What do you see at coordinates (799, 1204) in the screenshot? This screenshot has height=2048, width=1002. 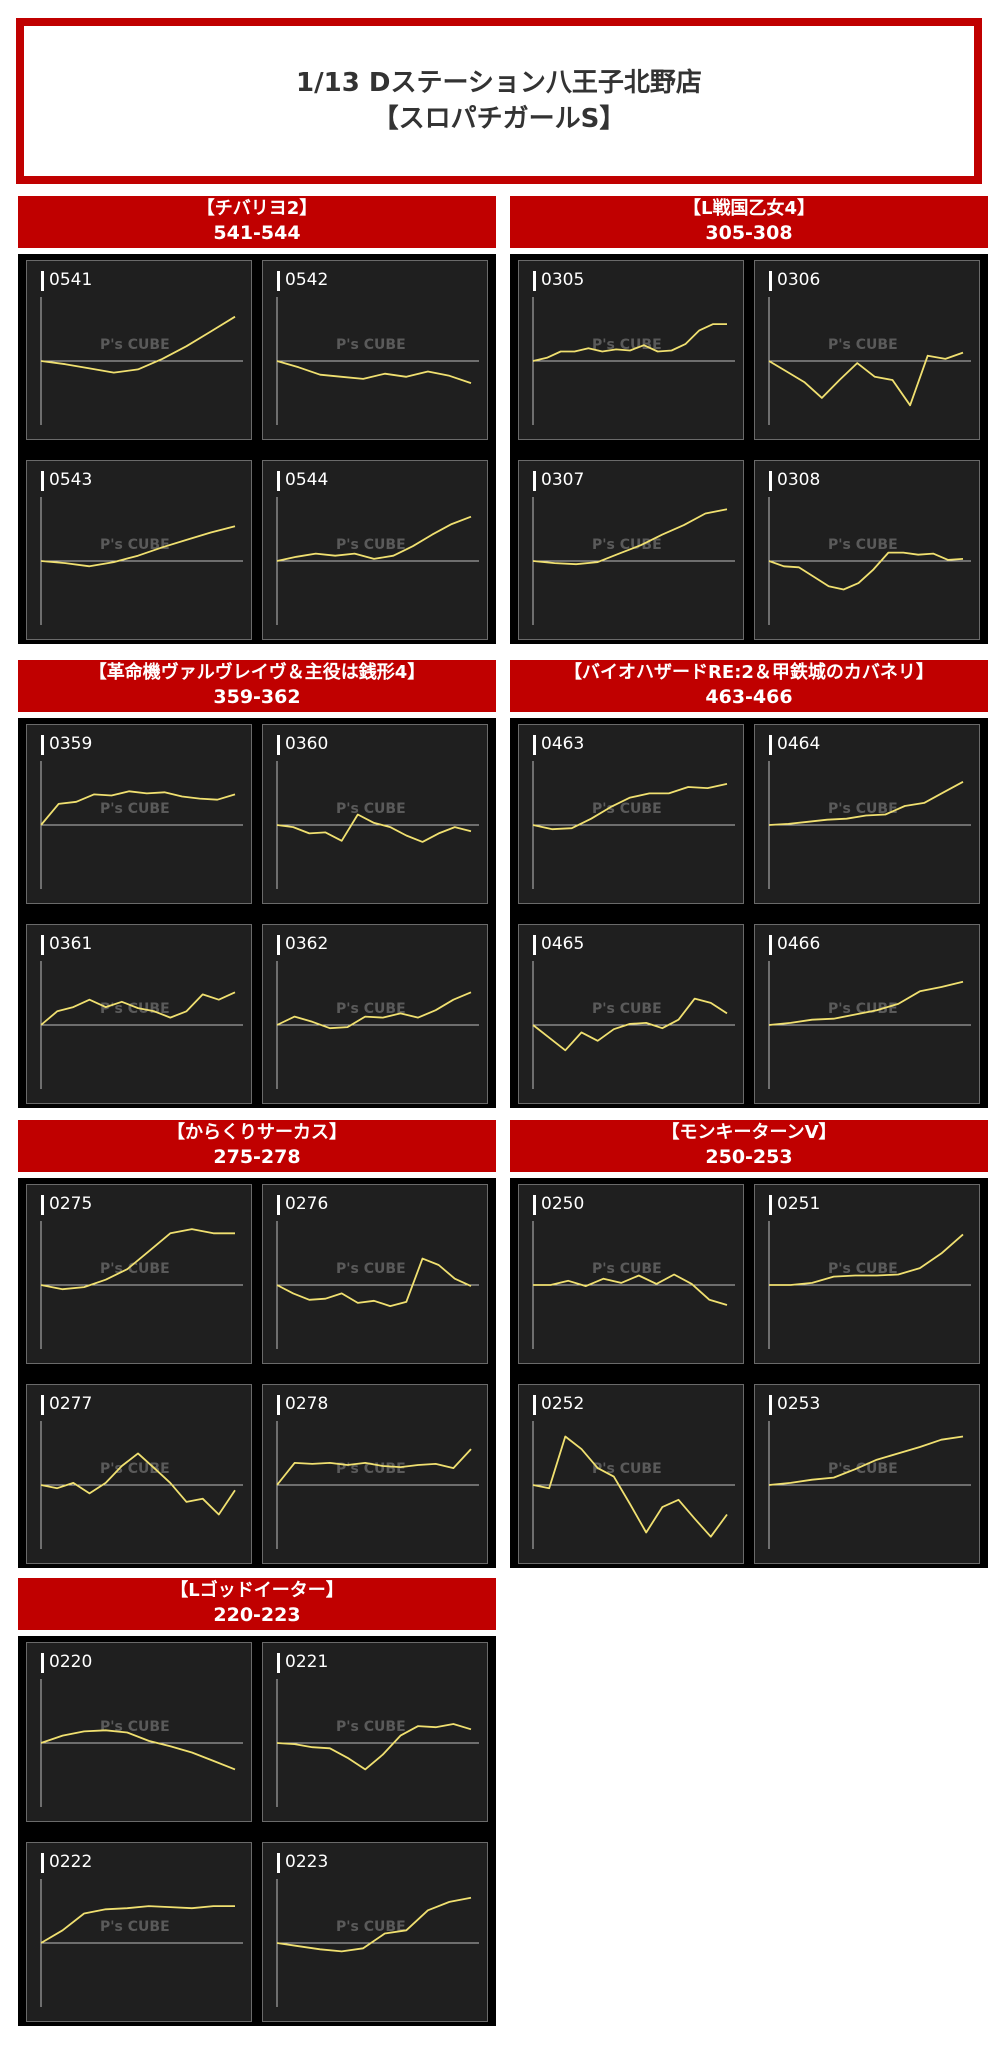 I see `machine-number: 0251` at bounding box center [799, 1204].